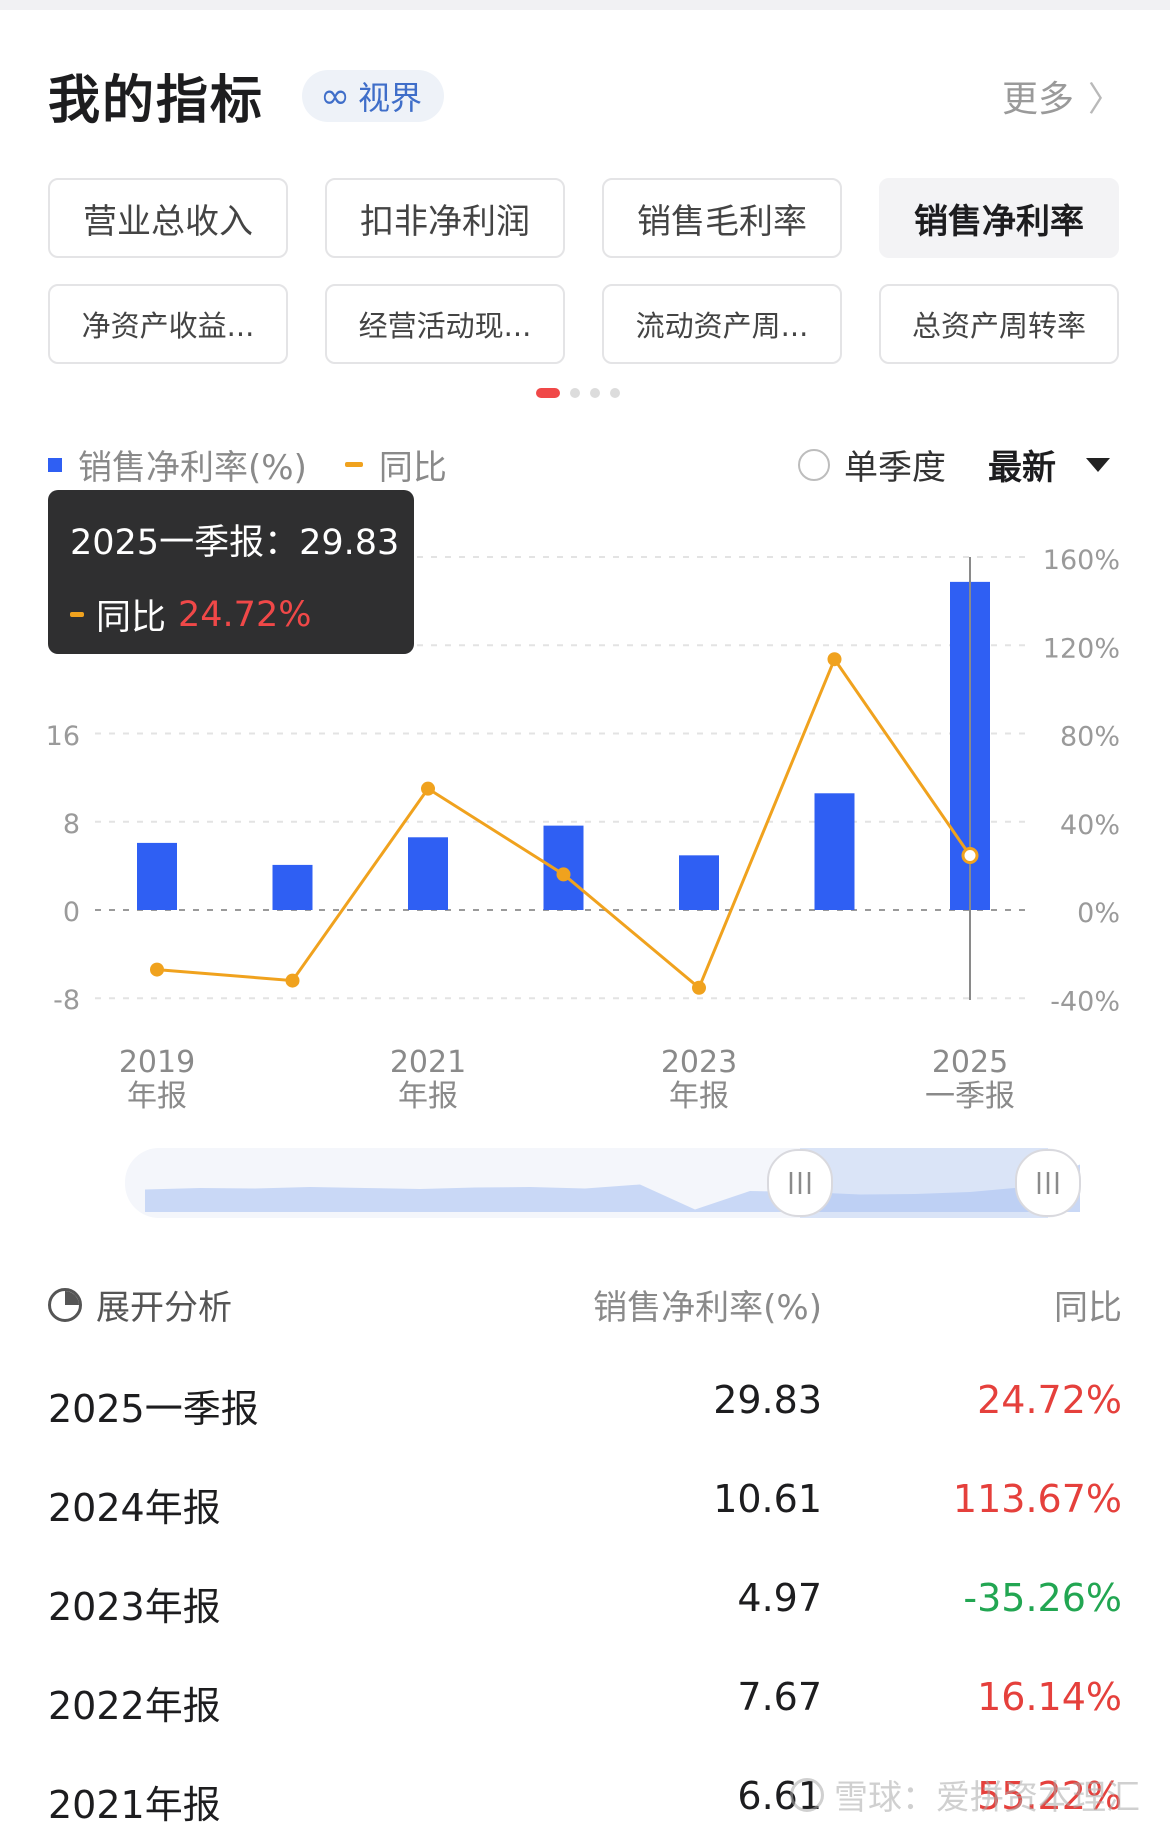 Image resolution: width=1170 pixels, height=1829 pixels. I want to click on tab-revenue: 营业总收入, so click(168, 218).